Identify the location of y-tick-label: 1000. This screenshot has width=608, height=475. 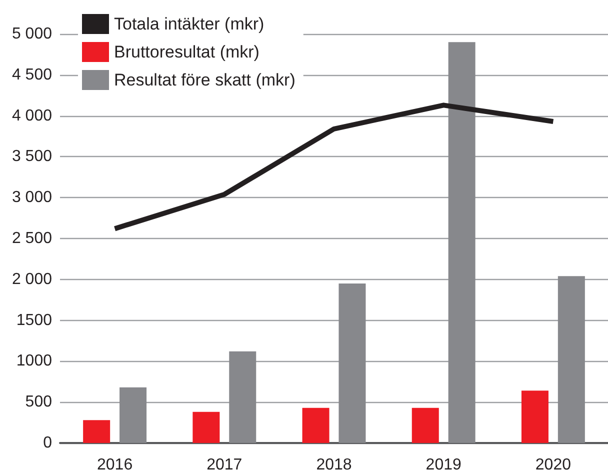
(34, 361).